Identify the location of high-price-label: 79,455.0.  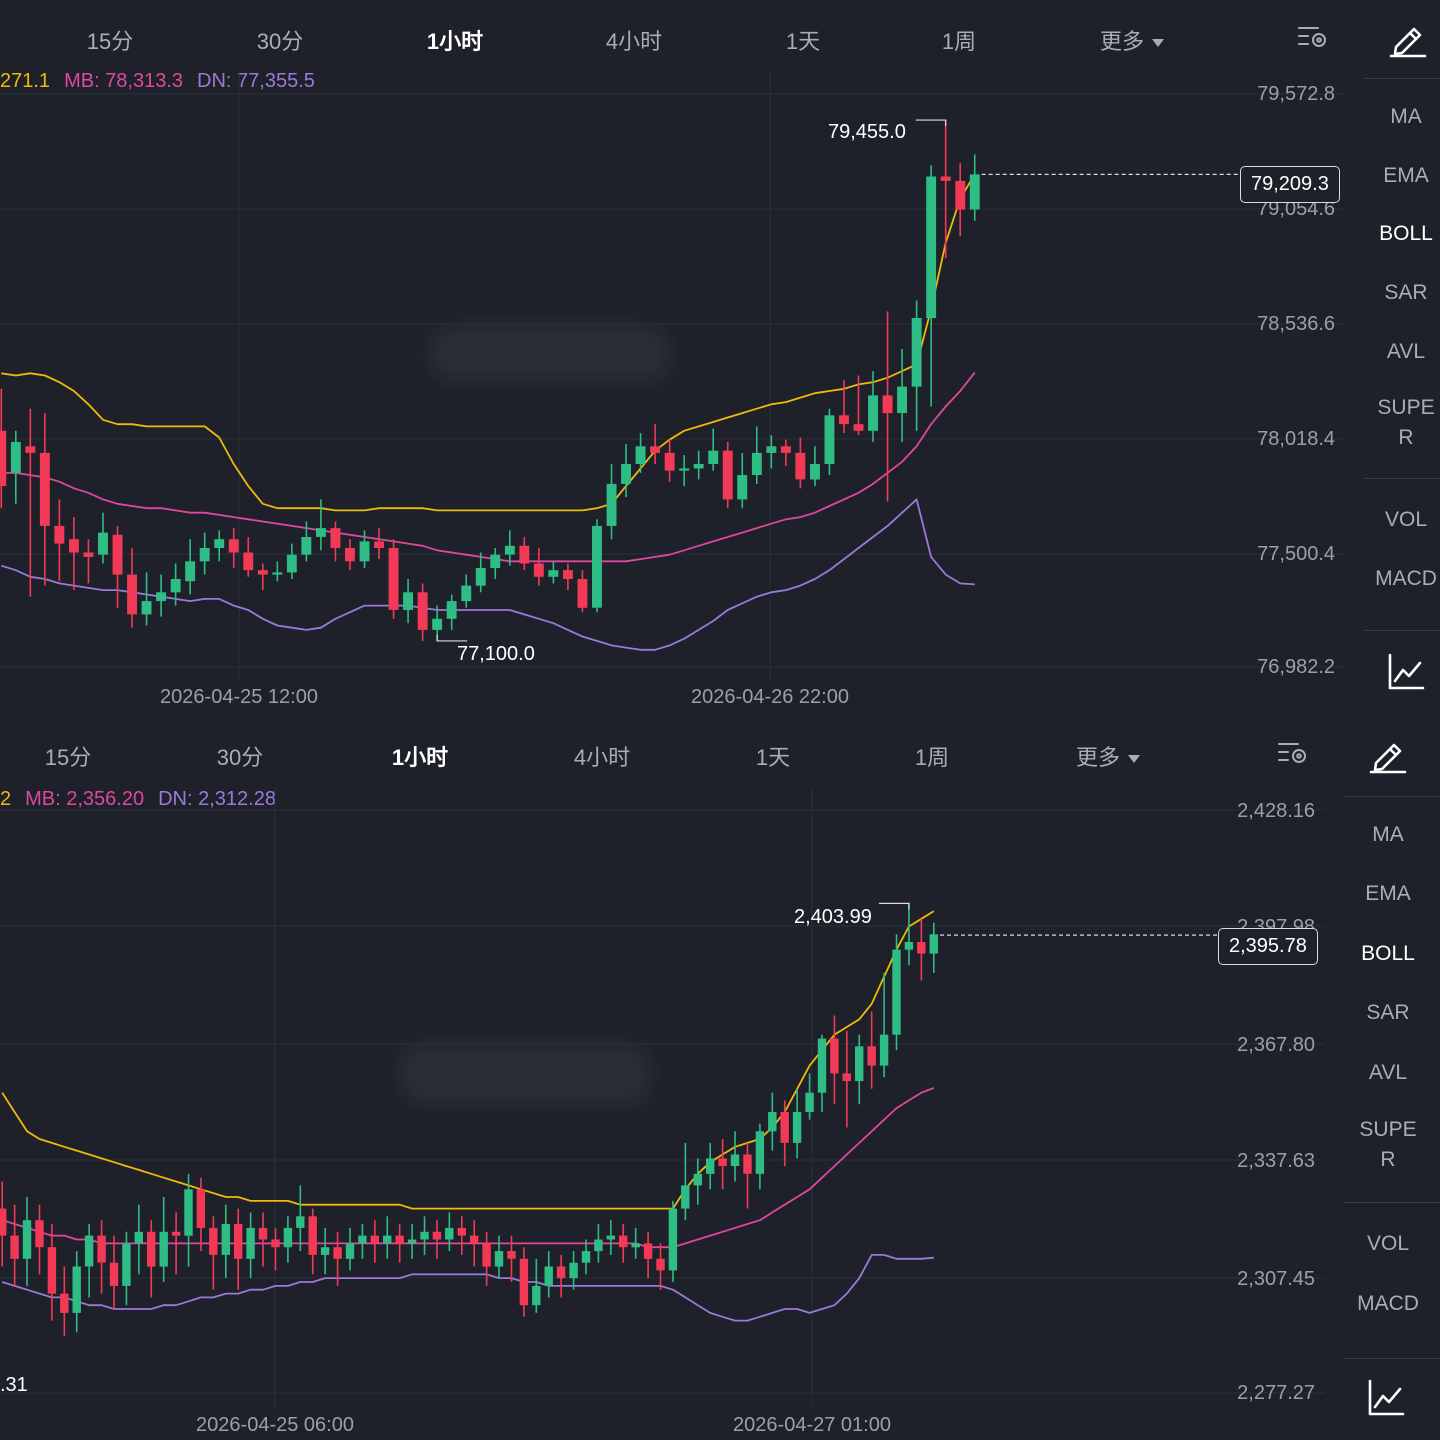
(867, 132).